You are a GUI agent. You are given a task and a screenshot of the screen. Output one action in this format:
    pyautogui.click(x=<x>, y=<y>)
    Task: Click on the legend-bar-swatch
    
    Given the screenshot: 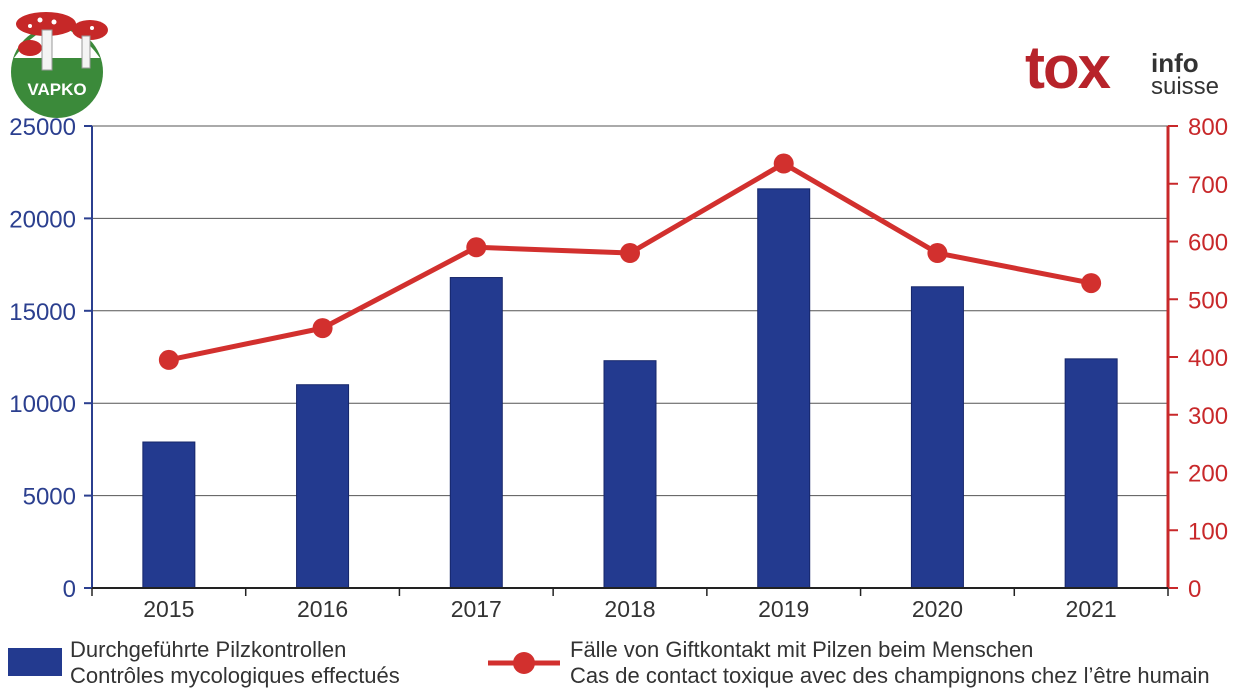 What is the action you would take?
    pyautogui.click(x=35, y=662)
    